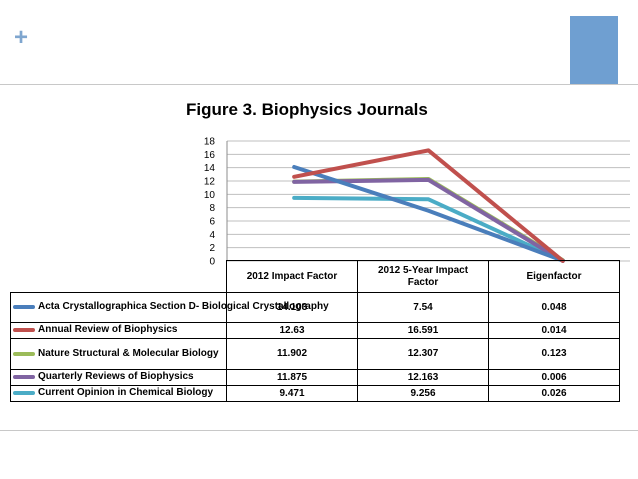 The image size is (638, 479). Describe the element at coordinates (423, 393) in the screenshot. I see `data-label: 9.256` at that location.